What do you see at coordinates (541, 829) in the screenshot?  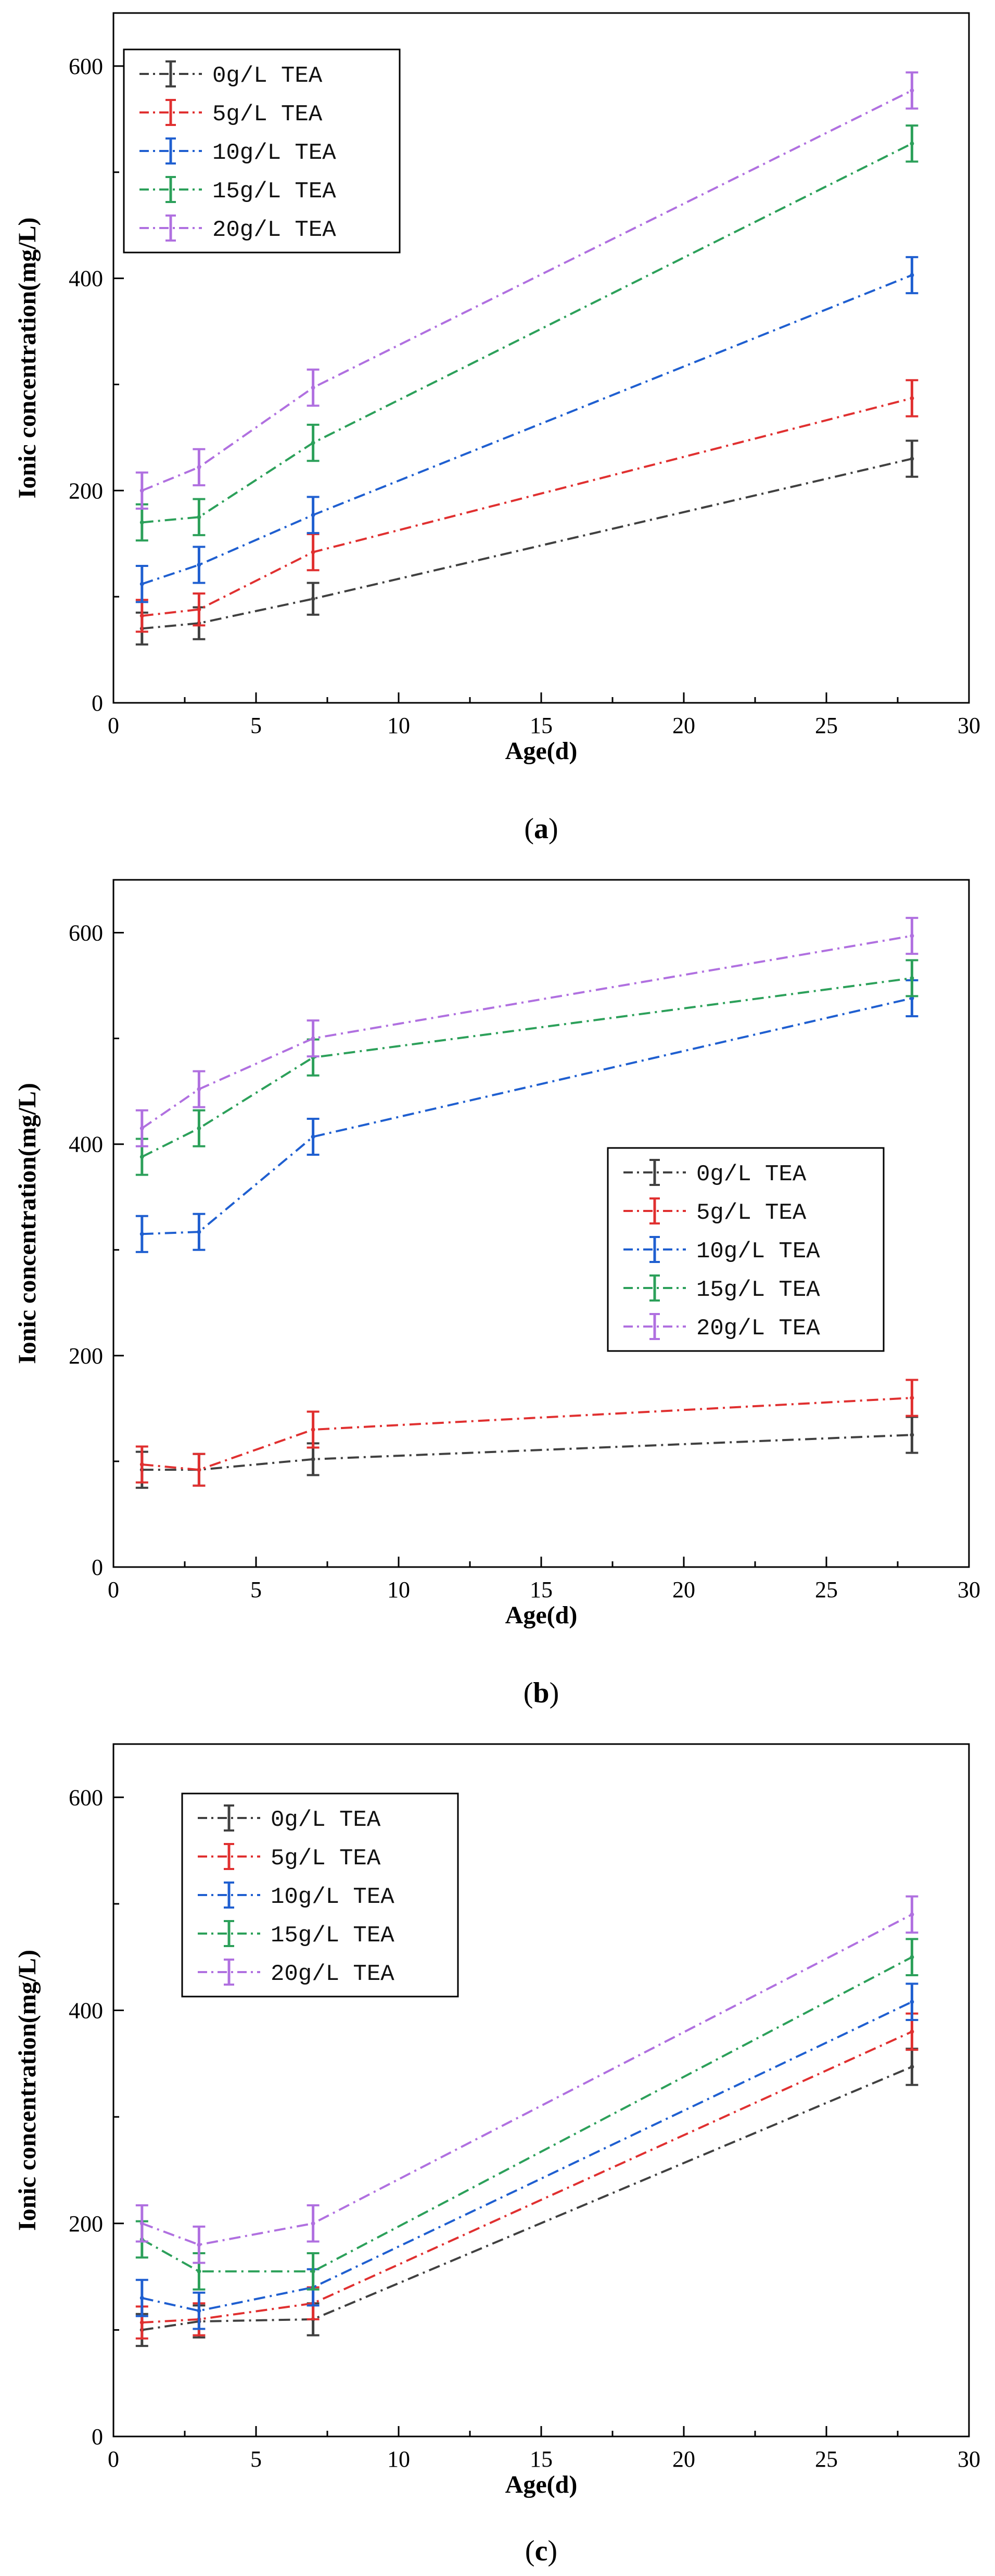 I see `caption-letter: a` at bounding box center [541, 829].